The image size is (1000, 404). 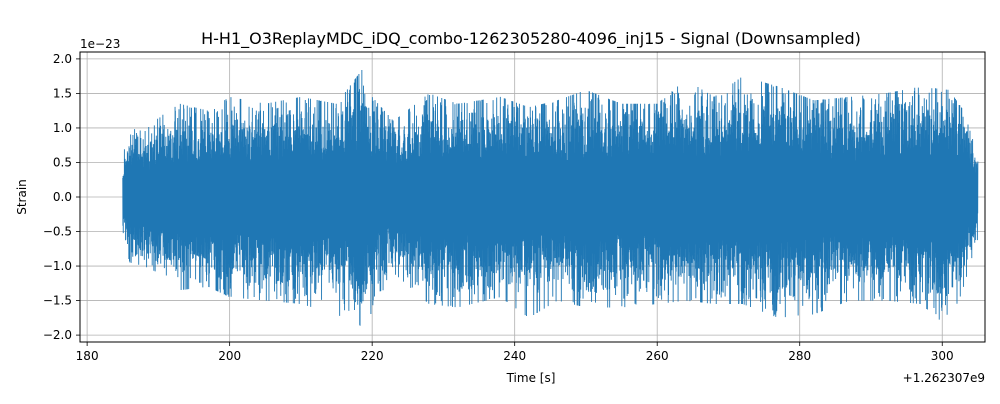 What do you see at coordinates (57, 266) in the screenshot?
I see `y-tick-label: −1.0` at bounding box center [57, 266].